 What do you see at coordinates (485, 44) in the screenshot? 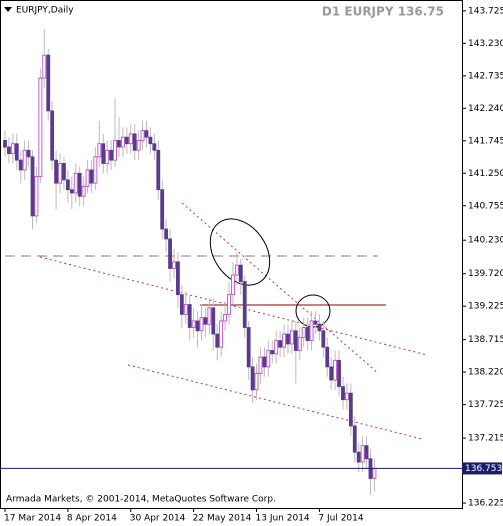
I see `y-tick-label: 143.230` at bounding box center [485, 44].